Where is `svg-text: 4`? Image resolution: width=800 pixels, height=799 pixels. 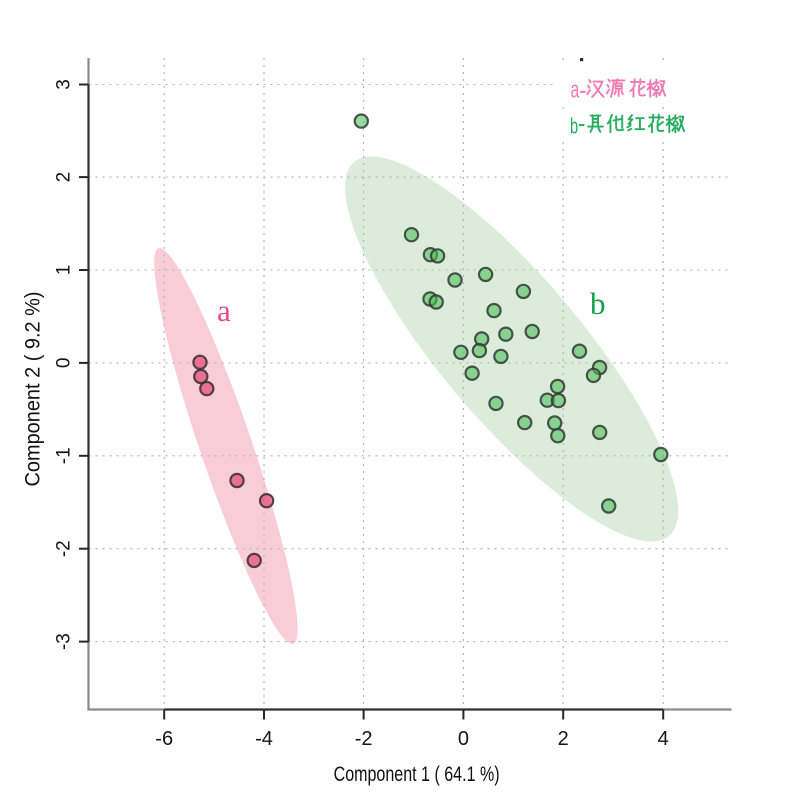
svg-text: 4 is located at coordinates (663, 739).